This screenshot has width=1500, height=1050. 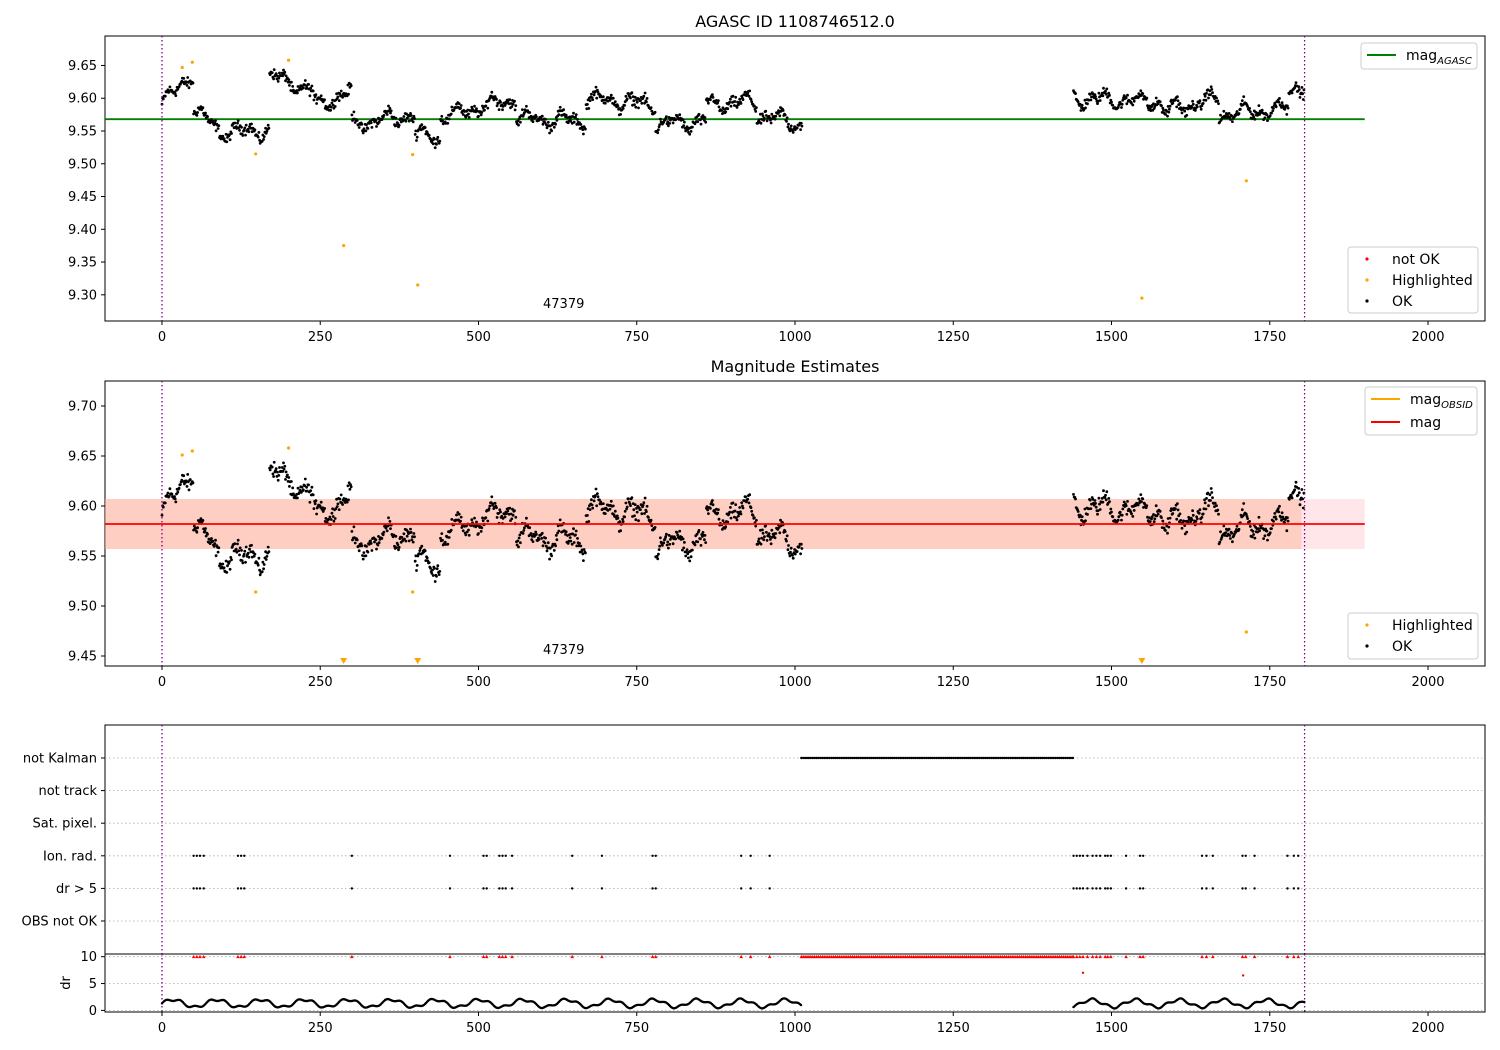 I want to click on x-tick-label: 2000, so click(x=1427, y=1028).